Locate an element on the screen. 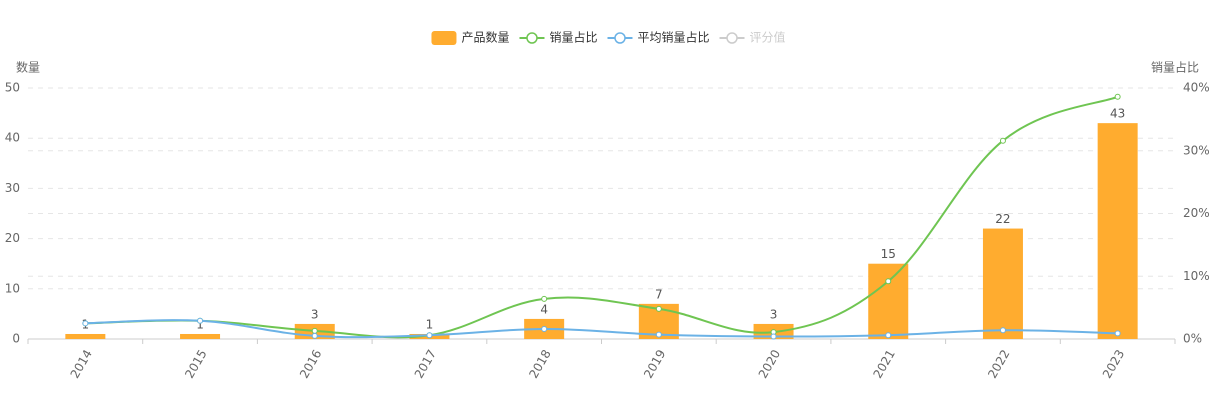 The width and height of the screenshot is (1217, 404). legend-label: 产品数量 is located at coordinates (485, 37).